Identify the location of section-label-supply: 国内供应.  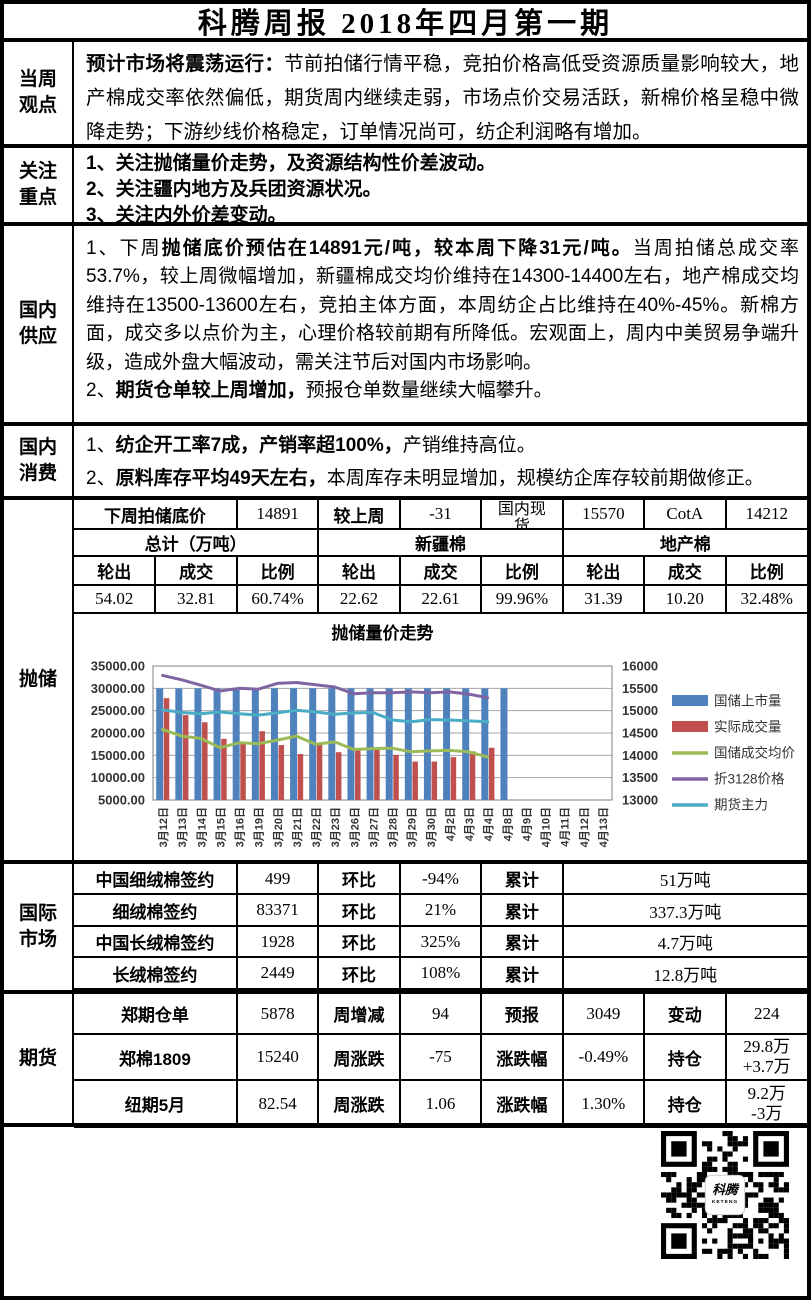
(39, 324).